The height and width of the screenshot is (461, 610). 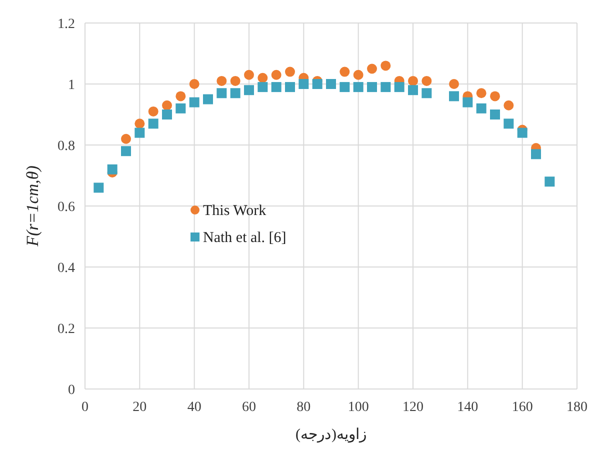 I want to click on x-tick-label: 180, so click(x=577, y=407).